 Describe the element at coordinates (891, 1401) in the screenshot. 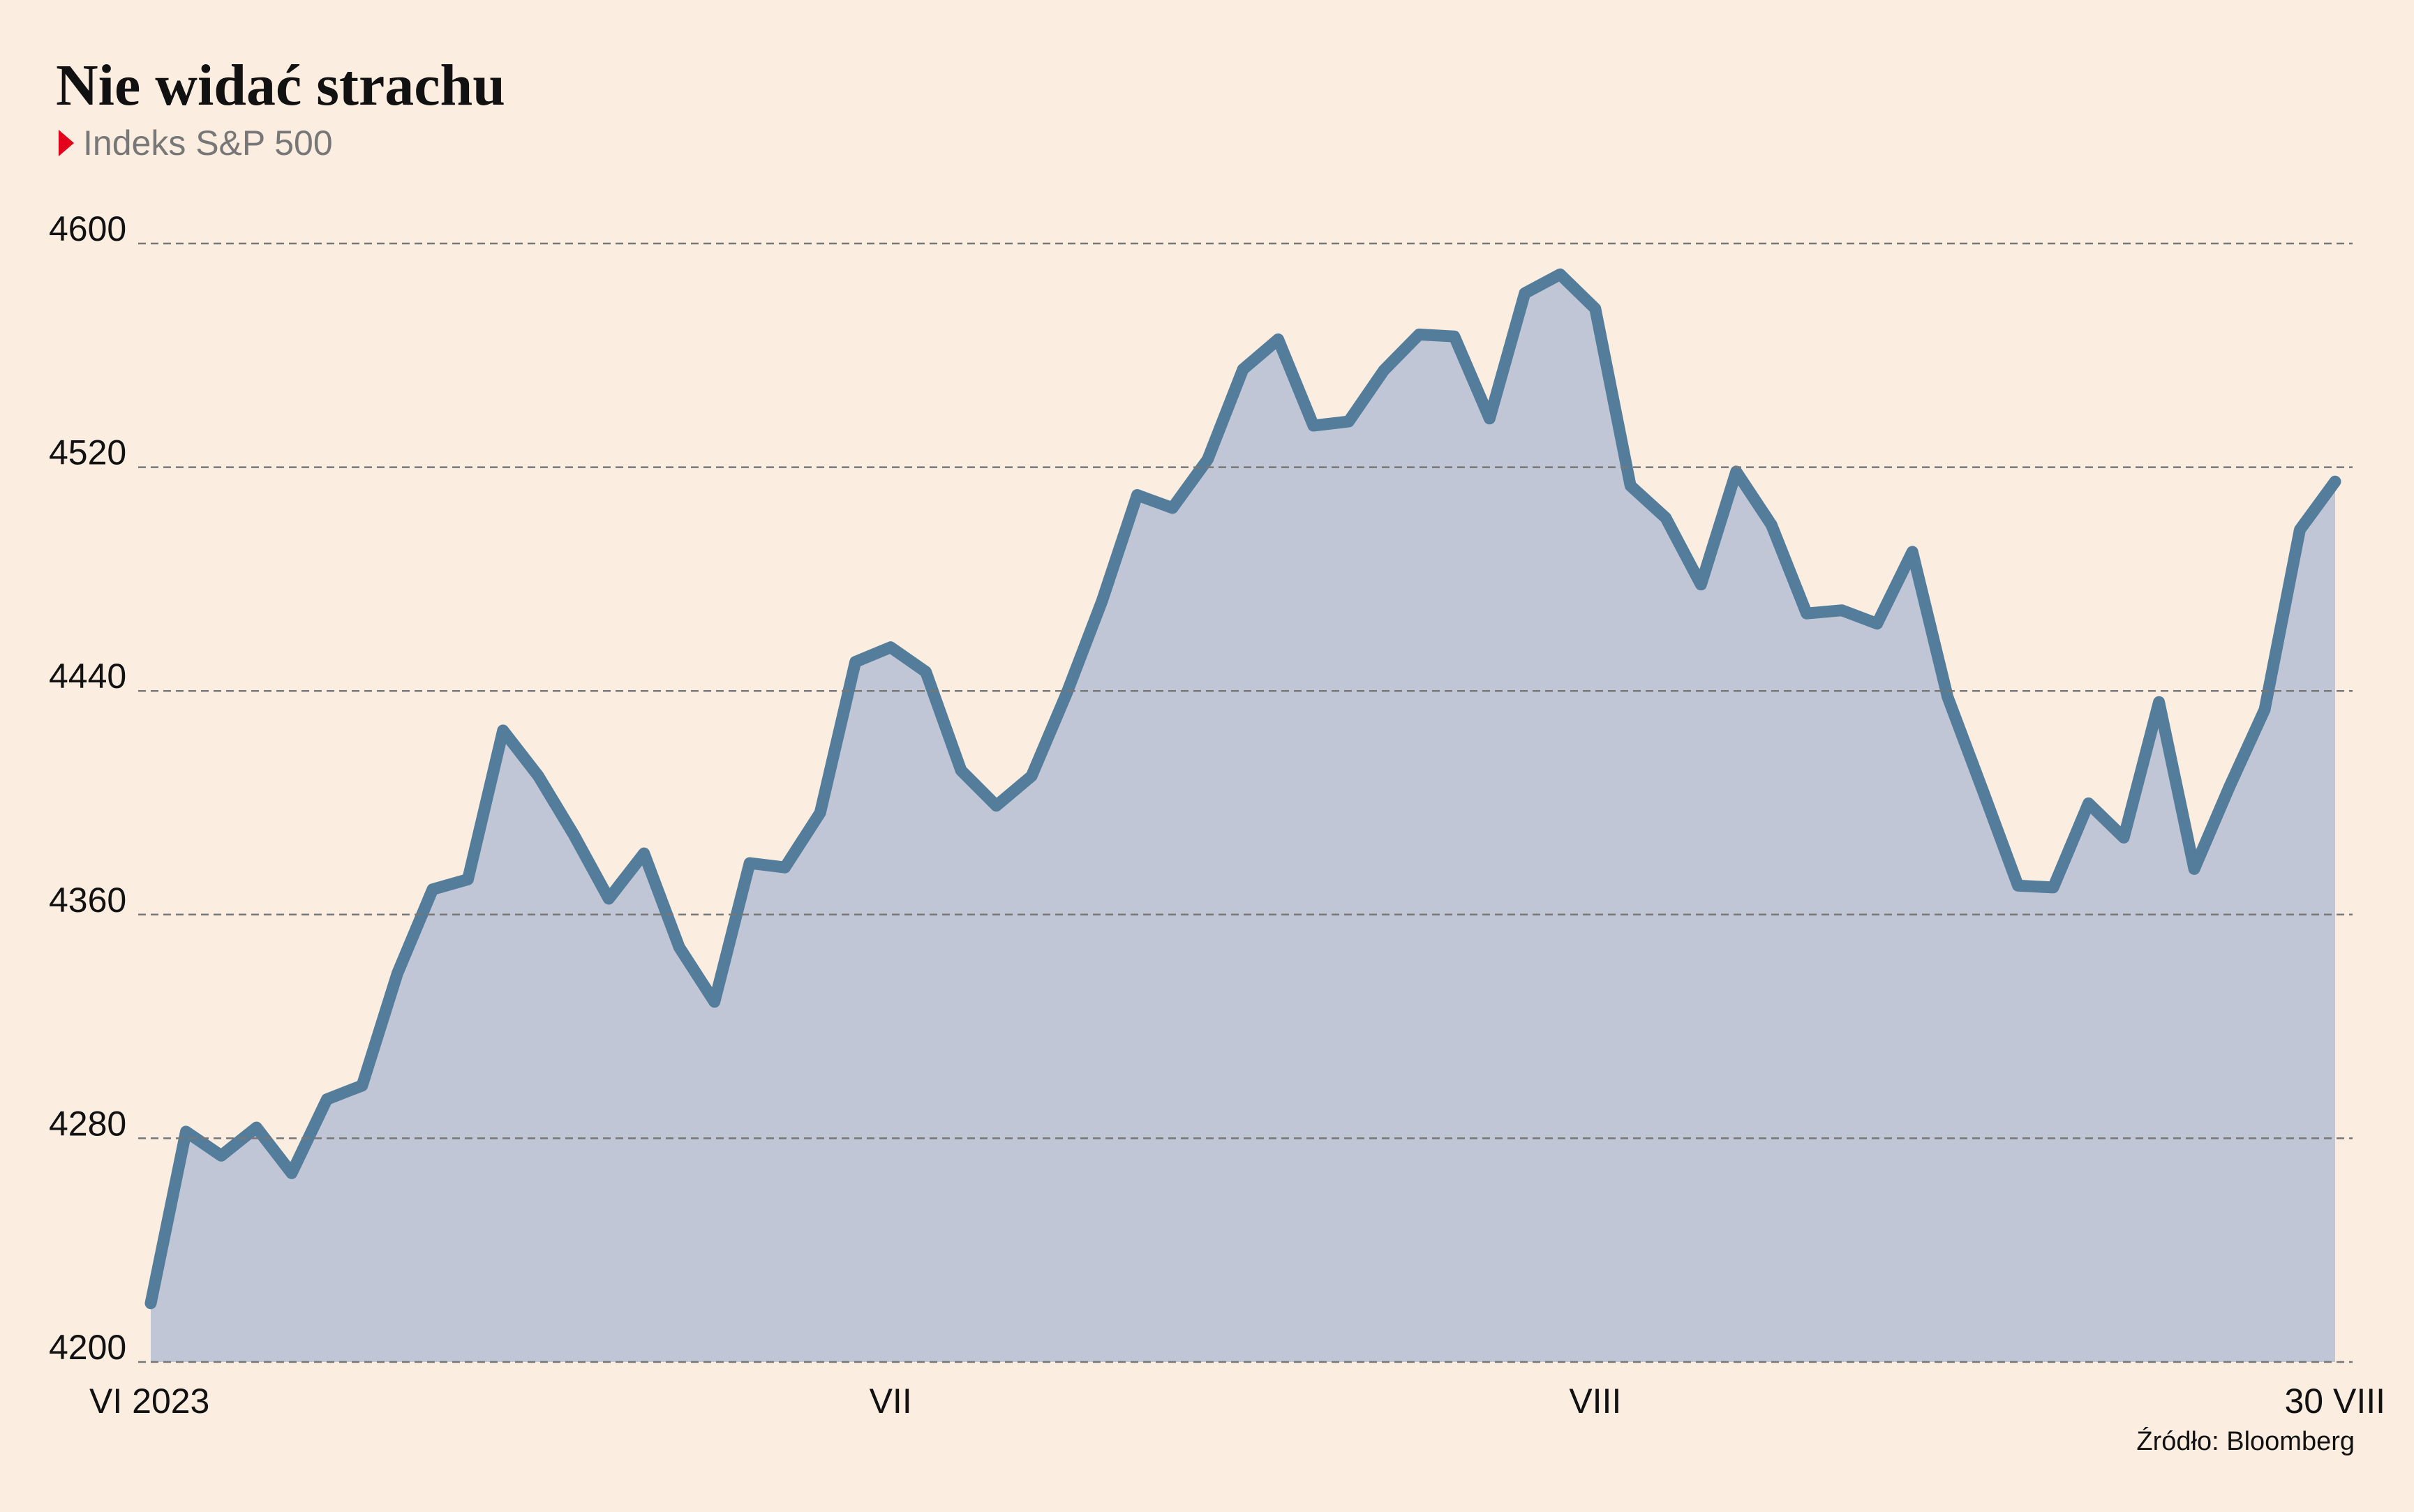

I see `x-tick-label: VII` at that location.